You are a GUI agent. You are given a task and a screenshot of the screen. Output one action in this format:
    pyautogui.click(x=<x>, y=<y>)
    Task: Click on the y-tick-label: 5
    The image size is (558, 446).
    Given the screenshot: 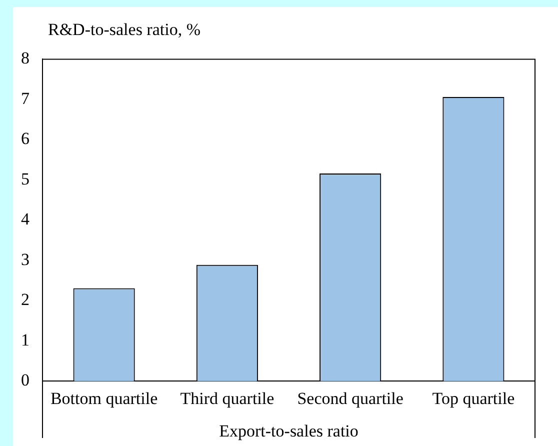 What is the action you would take?
    pyautogui.click(x=25, y=178)
    